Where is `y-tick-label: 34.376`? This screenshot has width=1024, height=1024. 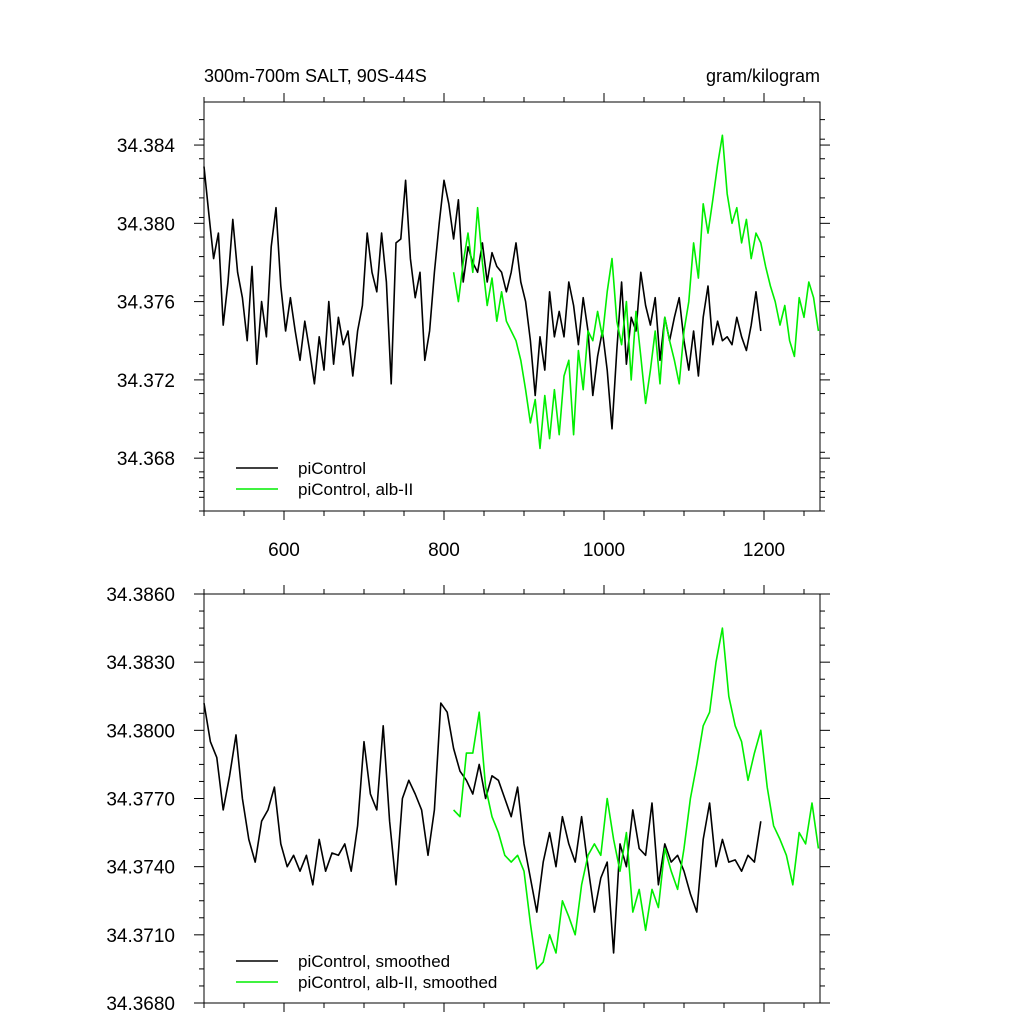
y-tick-label: 34.376 is located at coordinates (146, 303).